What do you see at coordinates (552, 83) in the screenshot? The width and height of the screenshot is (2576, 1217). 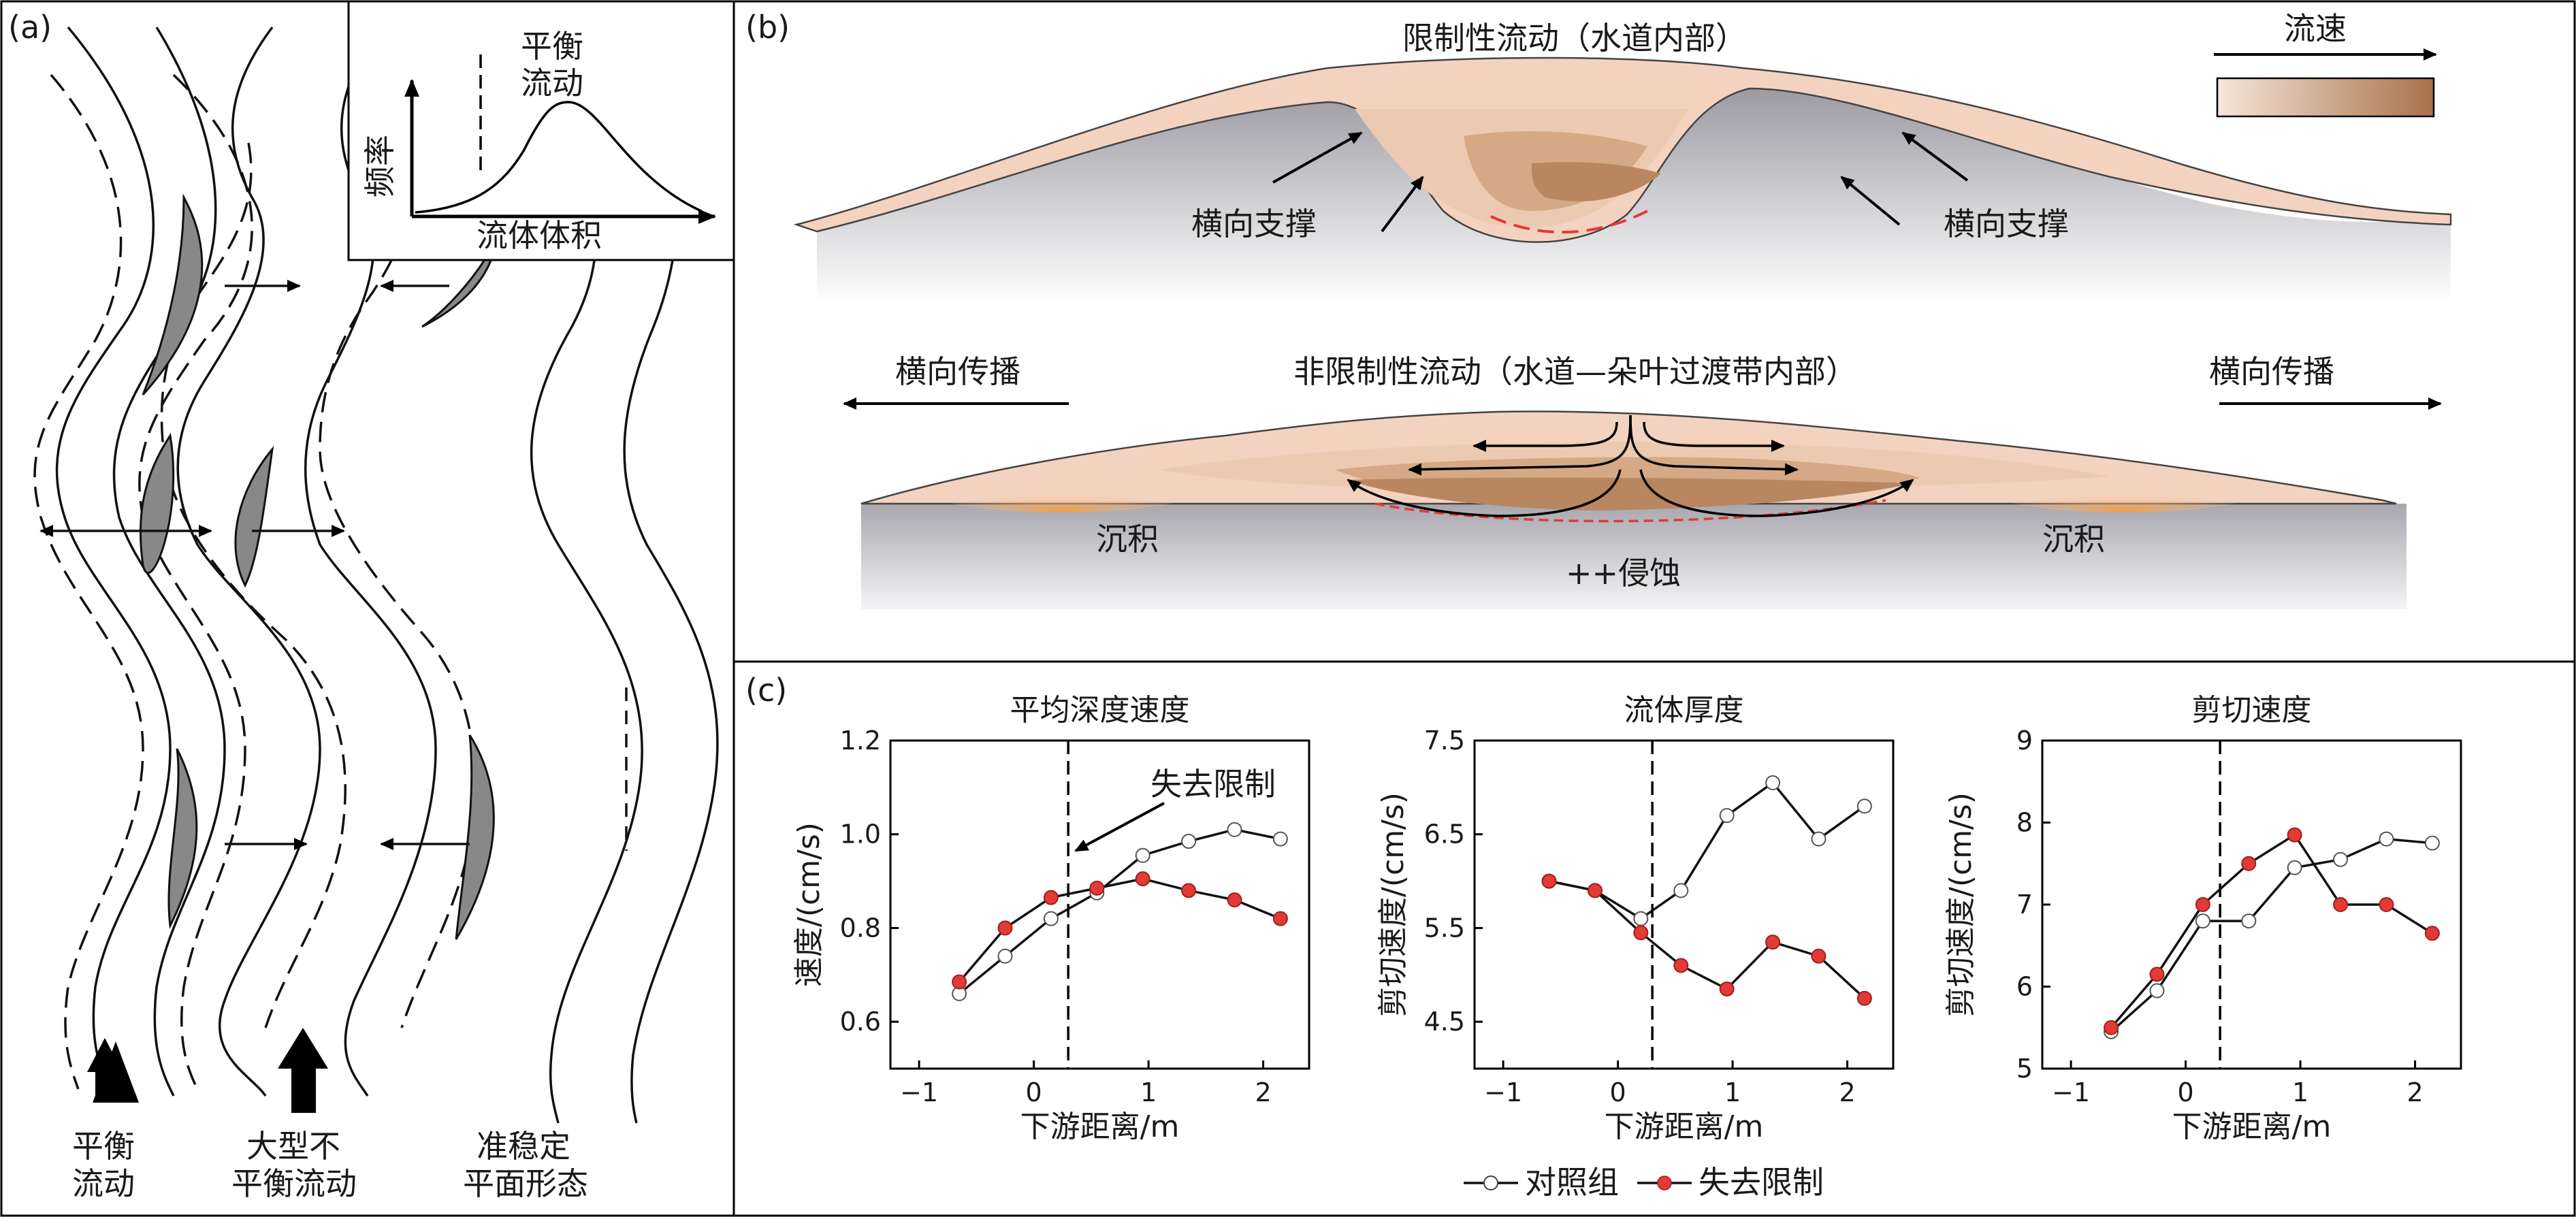 I see `inset-peak-label-2: 流动` at bounding box center [552, 83].